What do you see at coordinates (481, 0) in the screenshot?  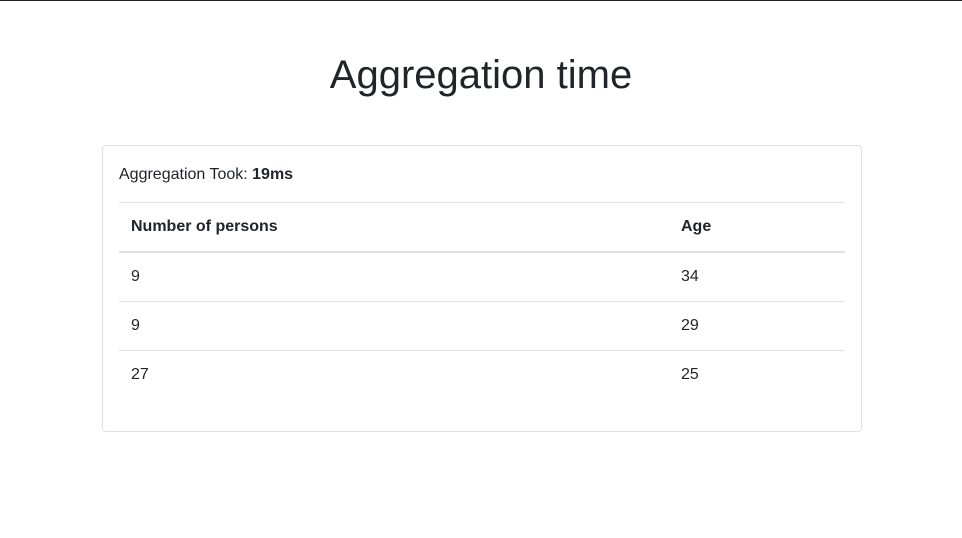 I see `top-divider` at bounding box center [481, 0].